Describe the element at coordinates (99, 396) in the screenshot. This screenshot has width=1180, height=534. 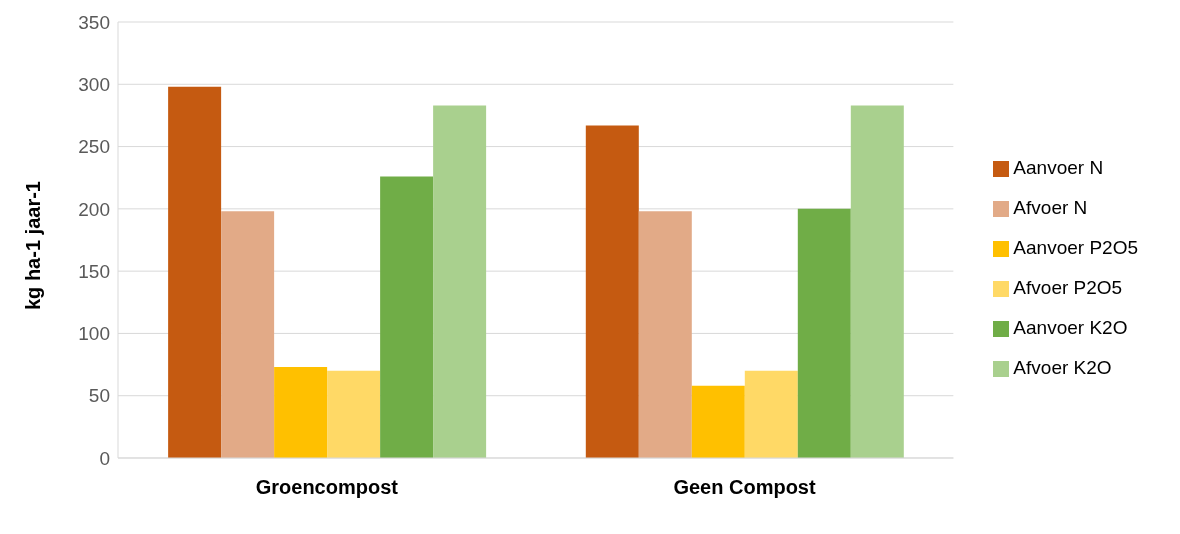
I see `y-tick-label: 50` at that location.